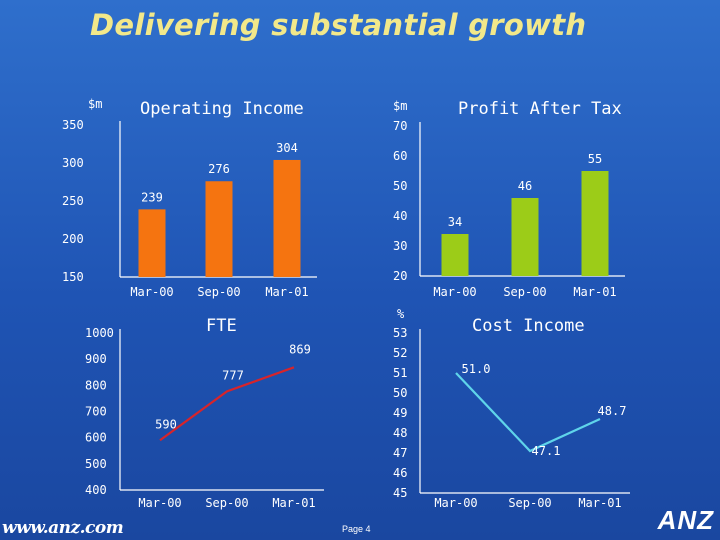  I want to click on cost-income-data-label: 48.7, so click(612, 411).